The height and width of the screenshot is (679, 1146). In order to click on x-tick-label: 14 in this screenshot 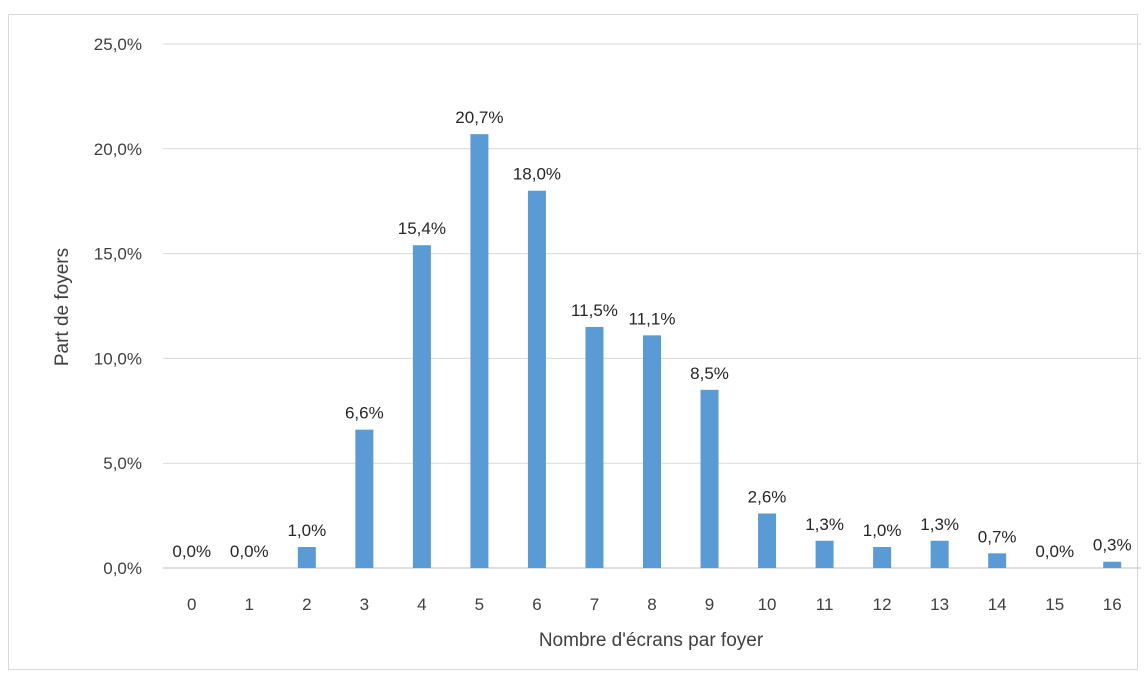, I will do `click(997, 604)`.